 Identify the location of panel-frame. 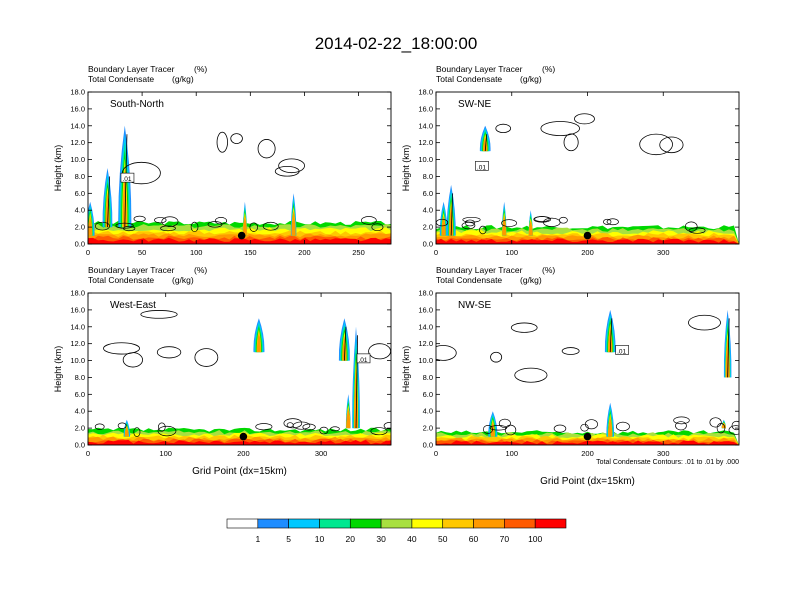
(239, 369).